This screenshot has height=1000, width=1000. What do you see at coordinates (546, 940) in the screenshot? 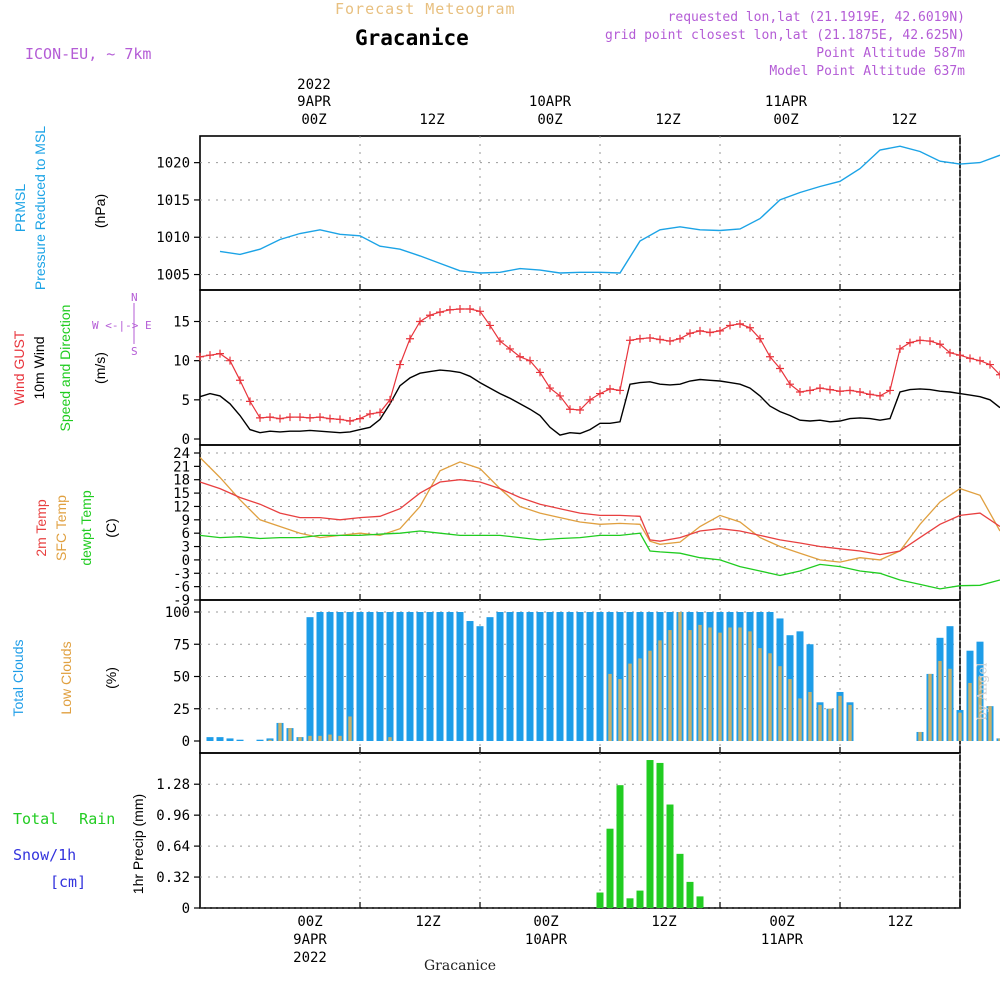
I see `bottom-date-10apr: 10APR` at bounding box center [546, 940].